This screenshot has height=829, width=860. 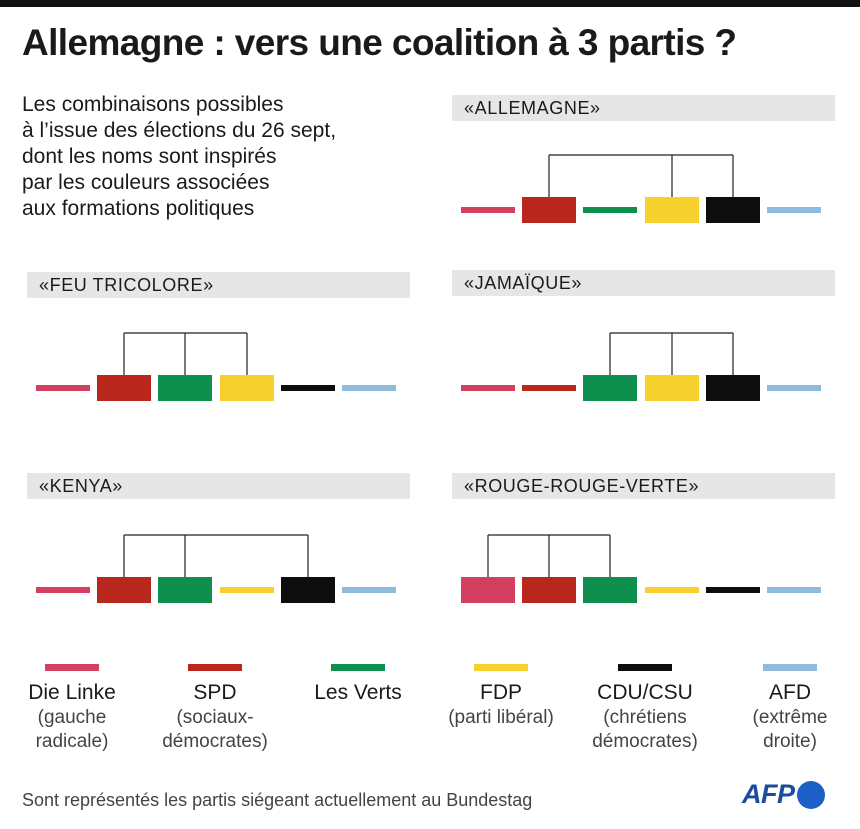 I want to click on legend-desc-line: (sociaux-, so click(x=215, y=717).